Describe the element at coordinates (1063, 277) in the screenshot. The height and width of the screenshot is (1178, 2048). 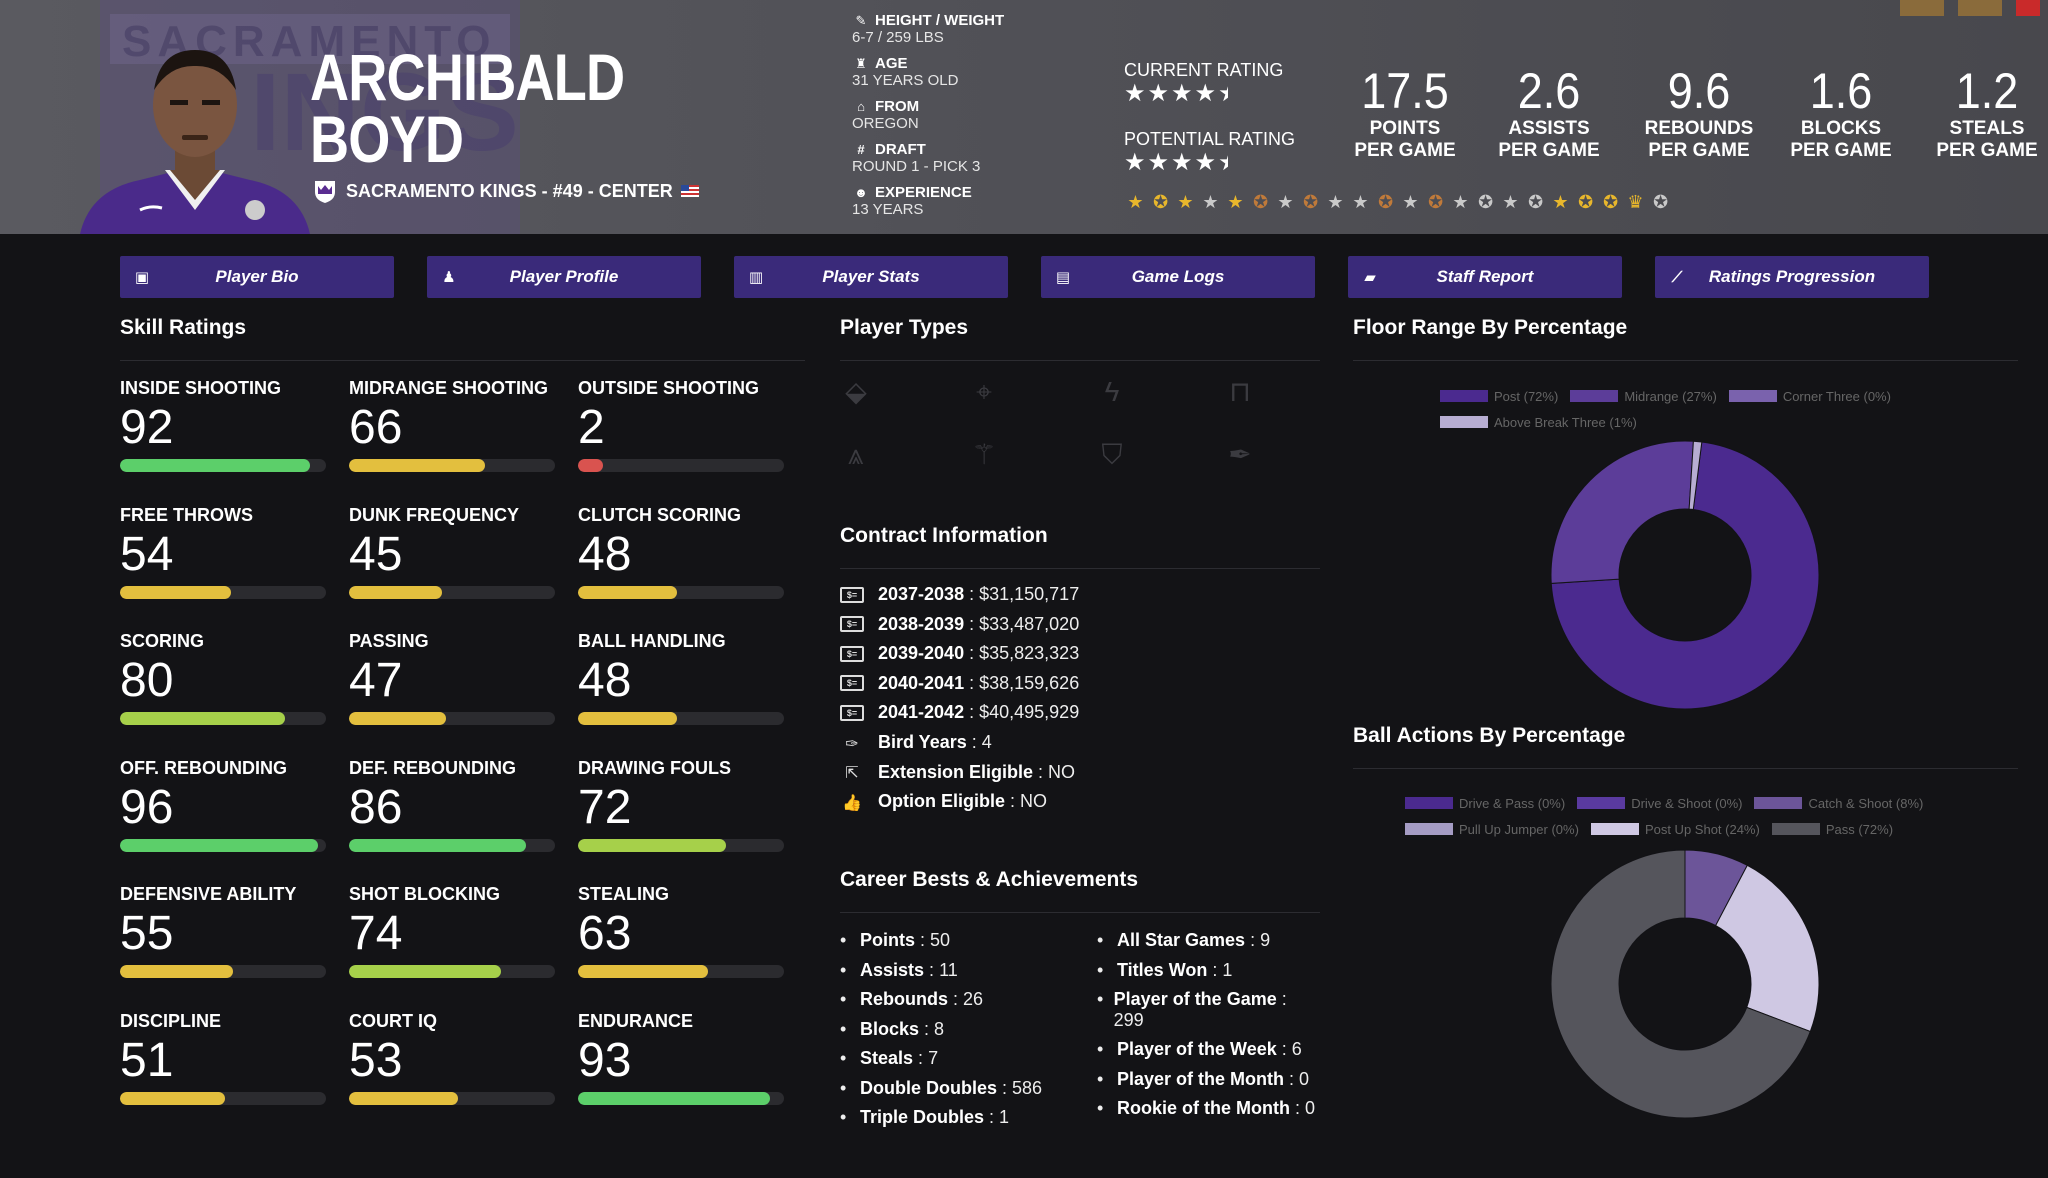
I see `clipboard-icon: ▤` at that location.